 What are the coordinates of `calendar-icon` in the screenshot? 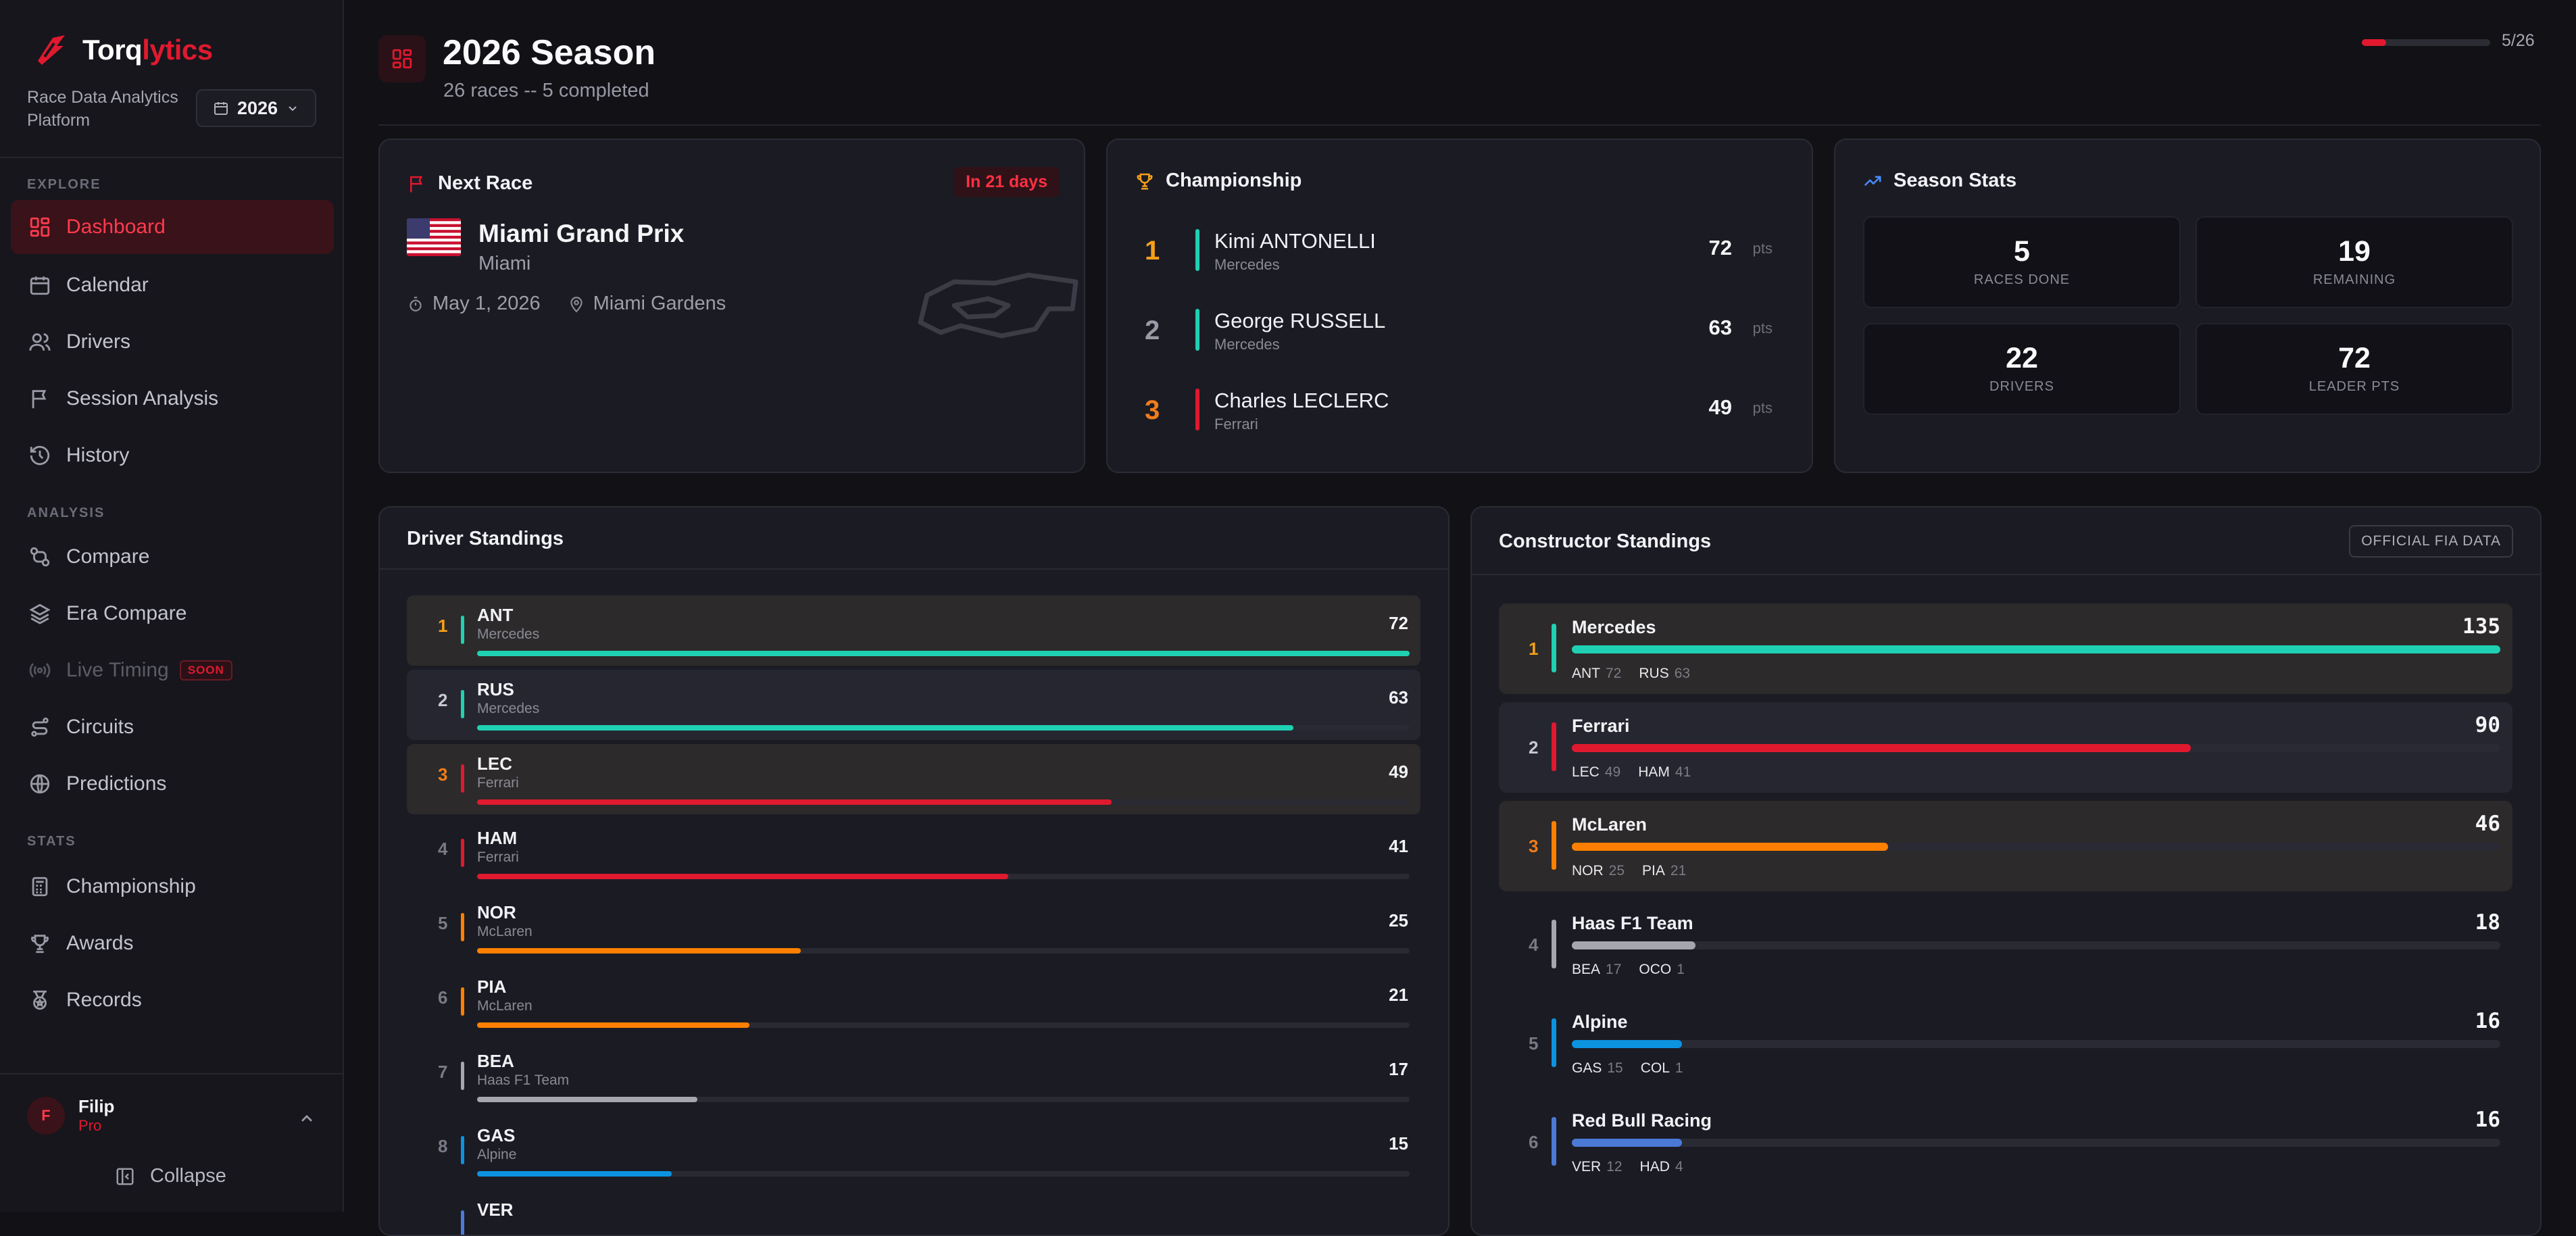 It's located at (40, 285).